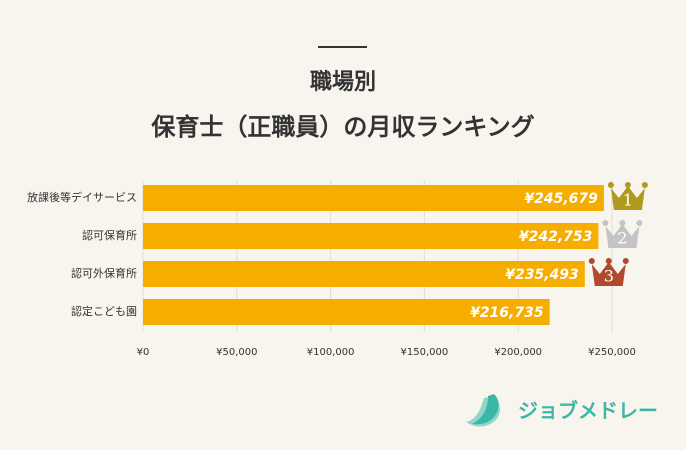 The width and height of the screenshot is (686, 450). I want to click on x-tick-label: ¥0, so click(143, 352).